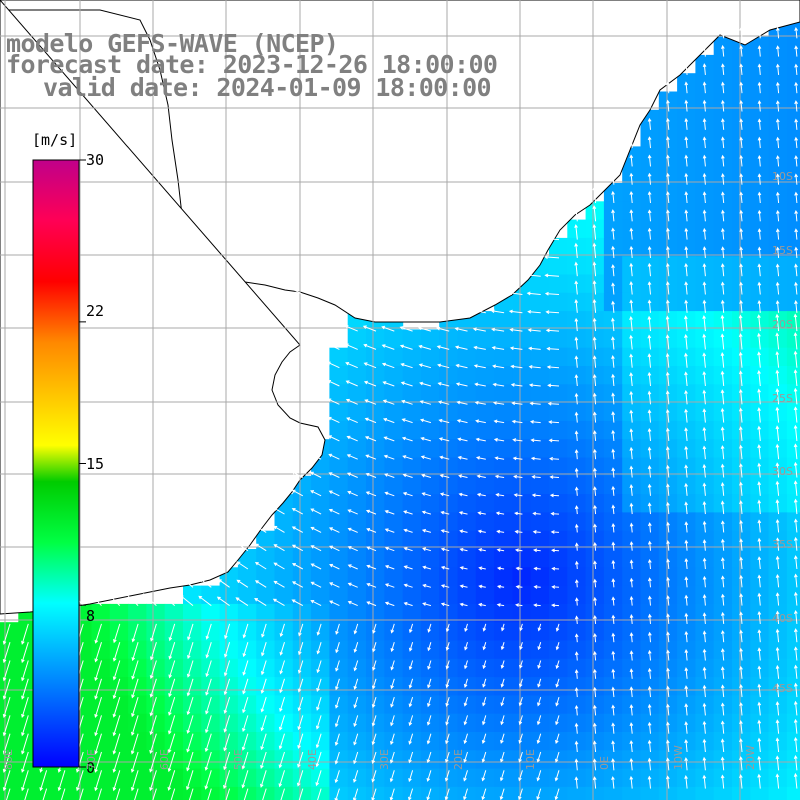 This screenshot has height=800, width=800. Describe the element at coordinates (91, 616) in the screenshot. I see `colorbar-tick-8: 8` at that location.